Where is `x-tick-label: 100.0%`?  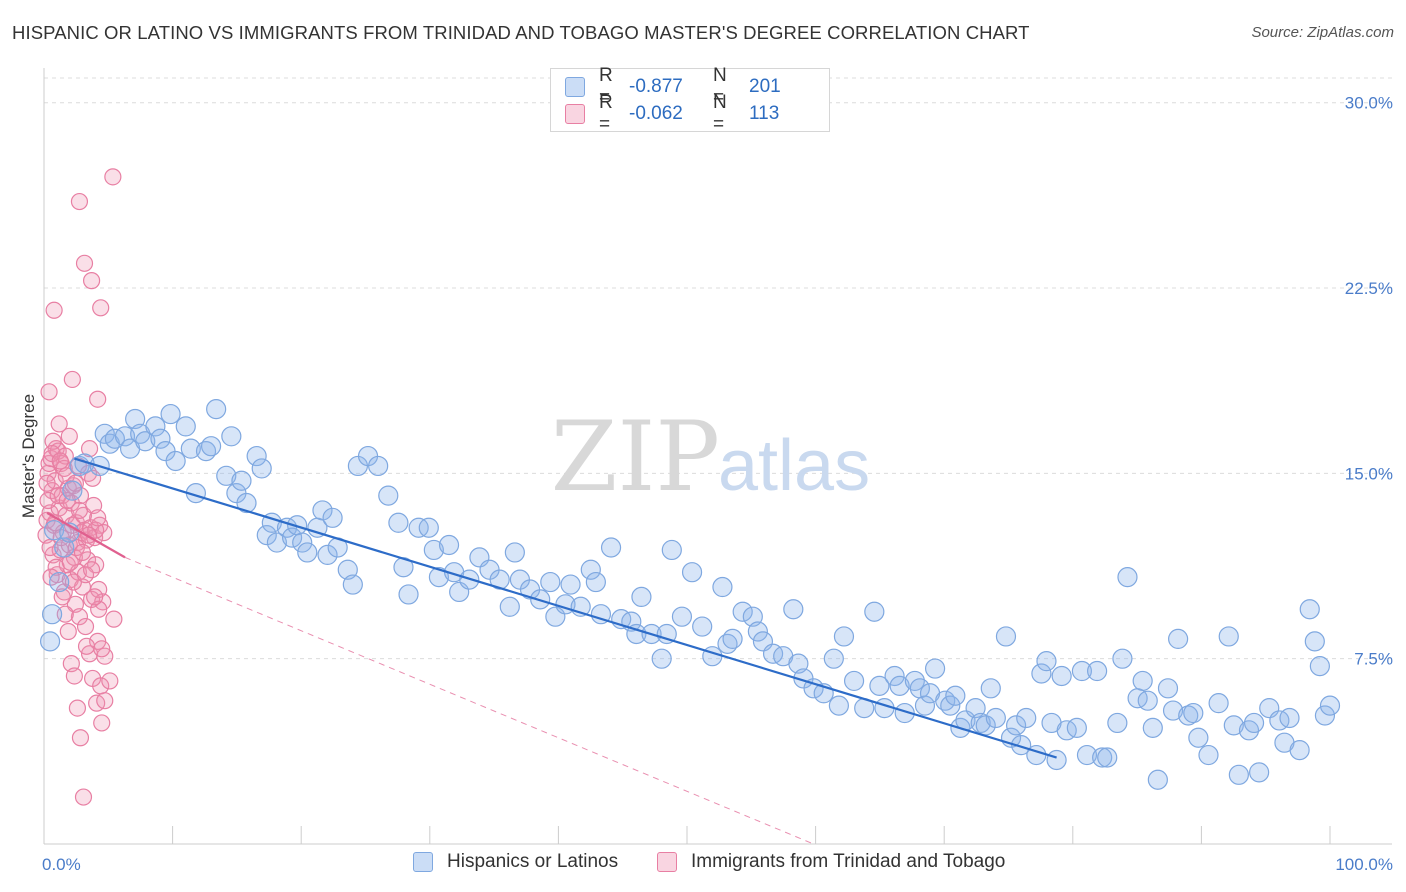 x-tick-label: 100.0% is located at coordinates (1364, 864).